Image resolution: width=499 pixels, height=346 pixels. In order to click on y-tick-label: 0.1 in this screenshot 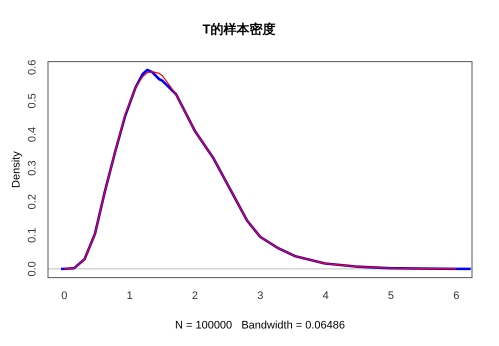, I will do `click(32, 235)`.